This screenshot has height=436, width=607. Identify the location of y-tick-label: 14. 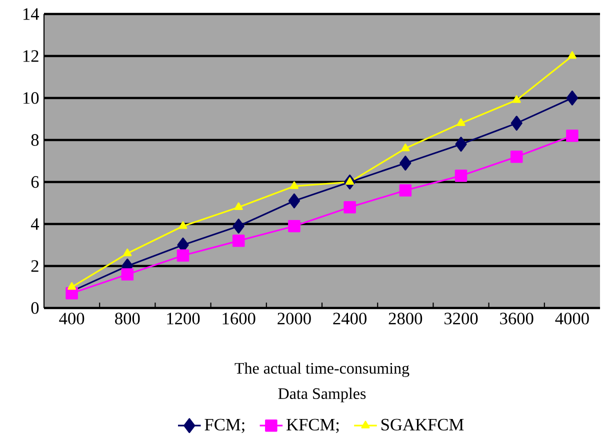
(31, 14).